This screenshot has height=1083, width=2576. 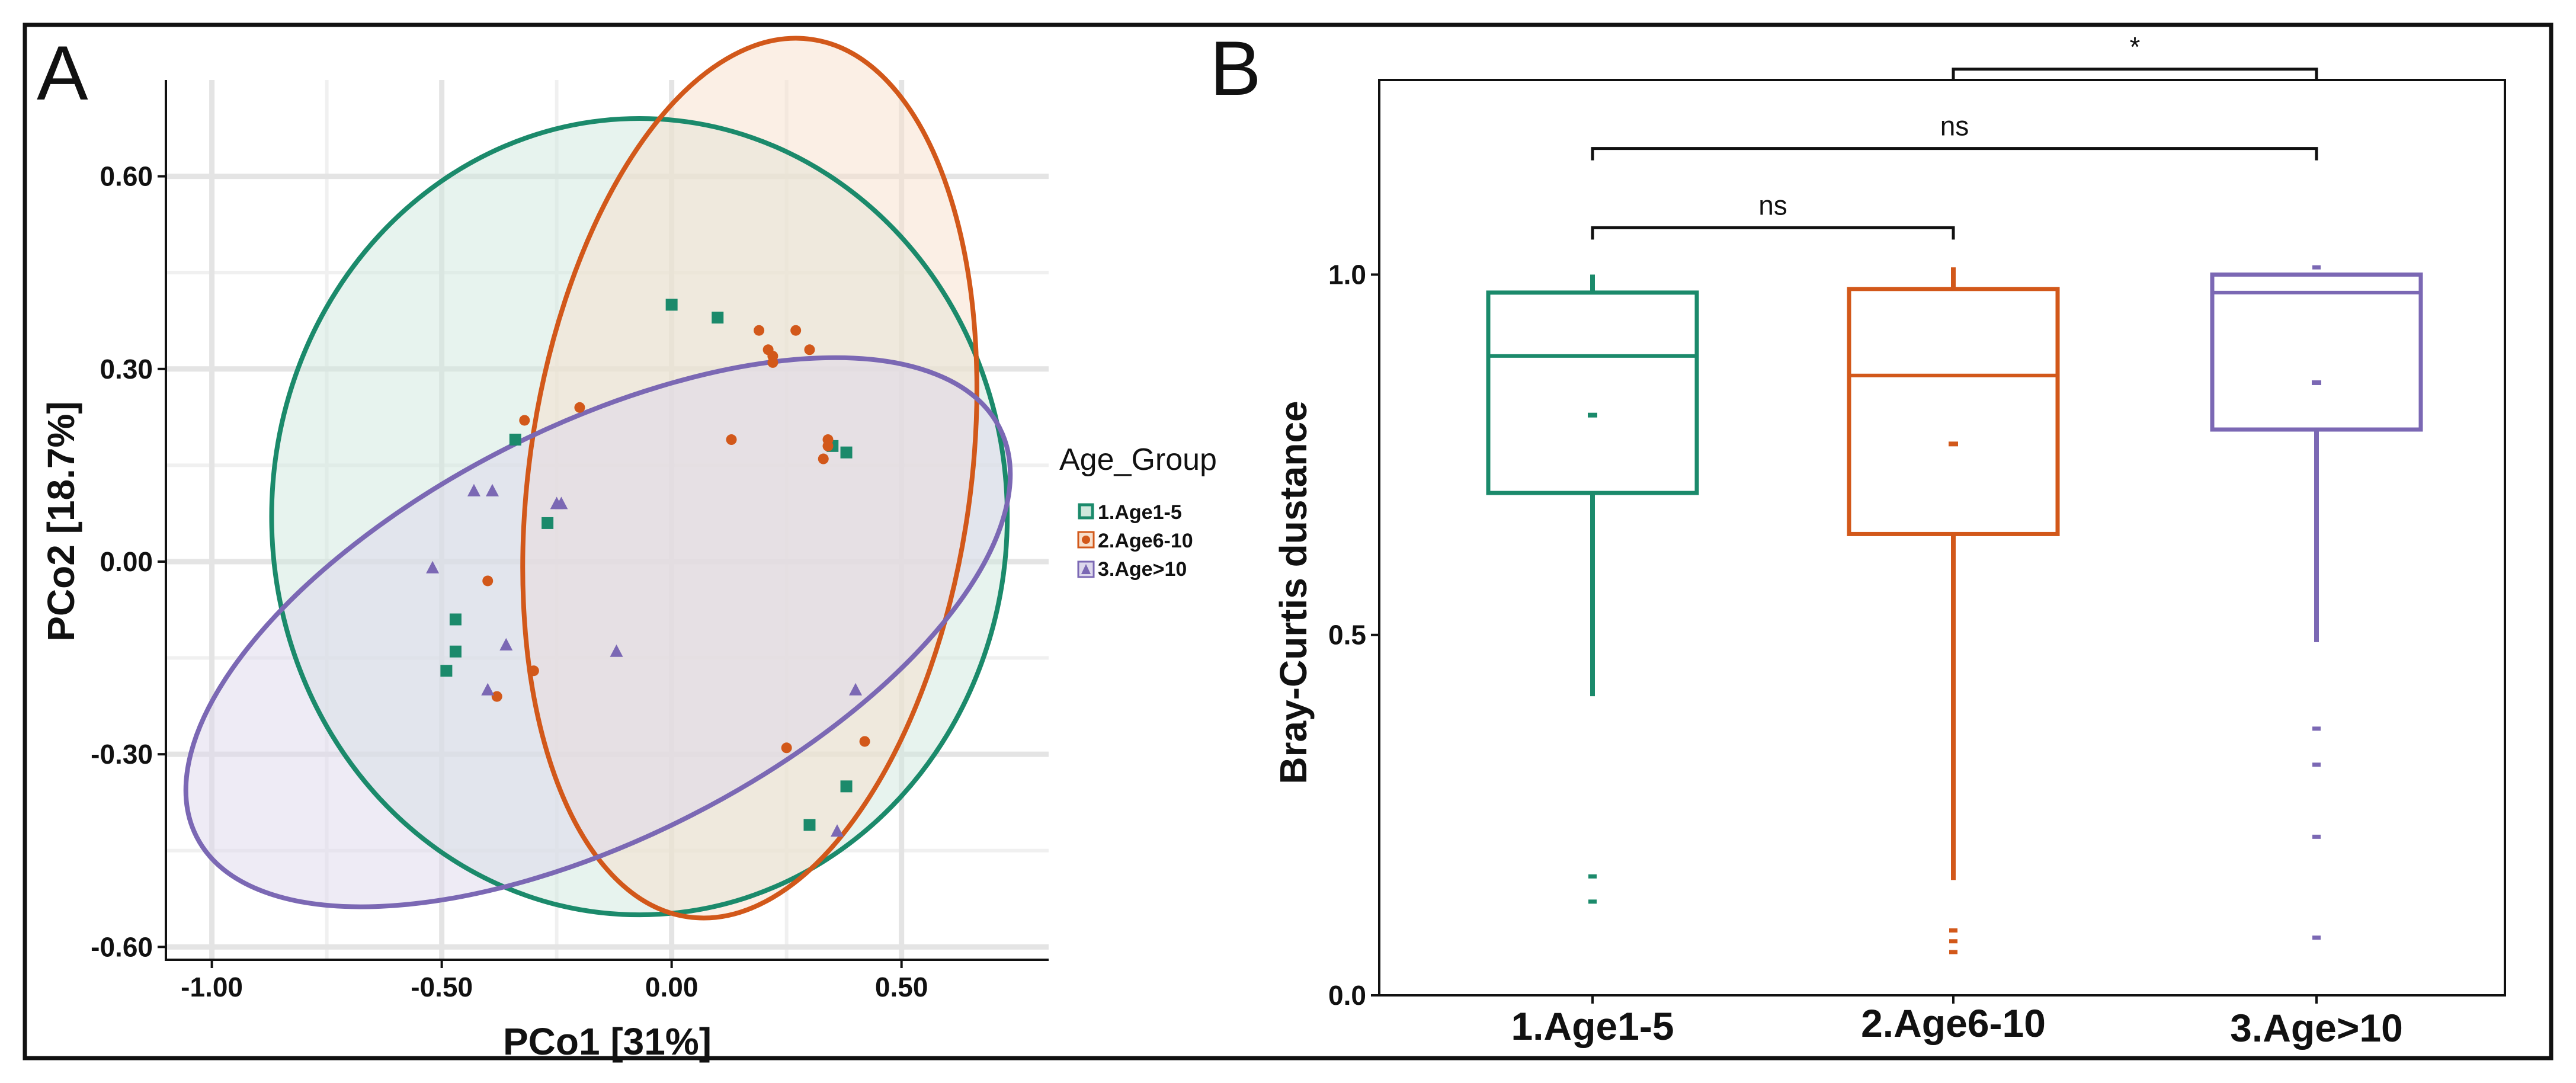 I want to click on y-tick-label: 0.0, so click(x=1347, y=996).